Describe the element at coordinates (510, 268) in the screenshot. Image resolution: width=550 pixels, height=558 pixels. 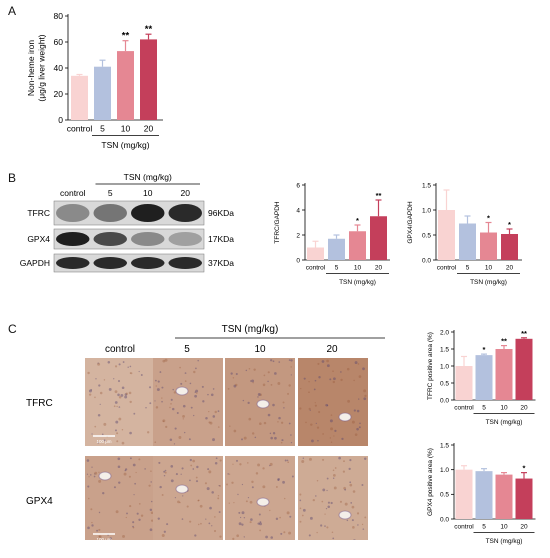
I see `x-tick-label: 20` at that location.